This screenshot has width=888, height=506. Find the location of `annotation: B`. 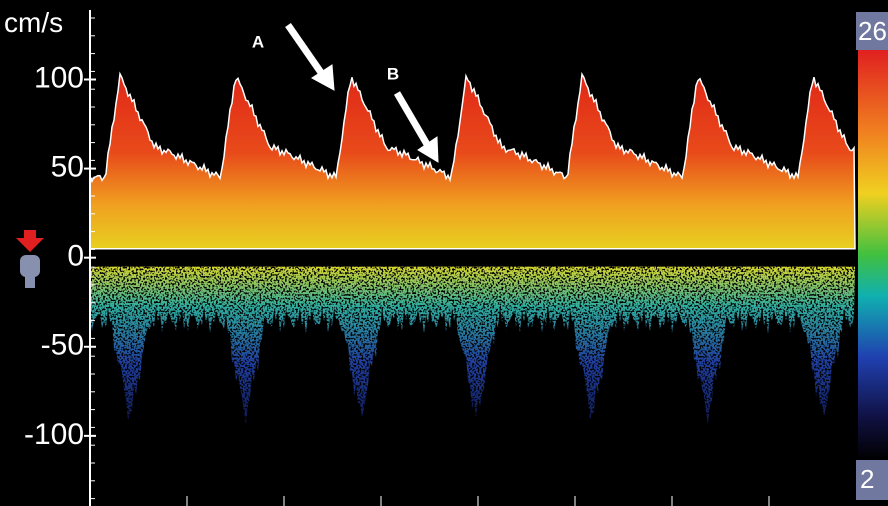

annotation: B is located at coordinates (393, 73).